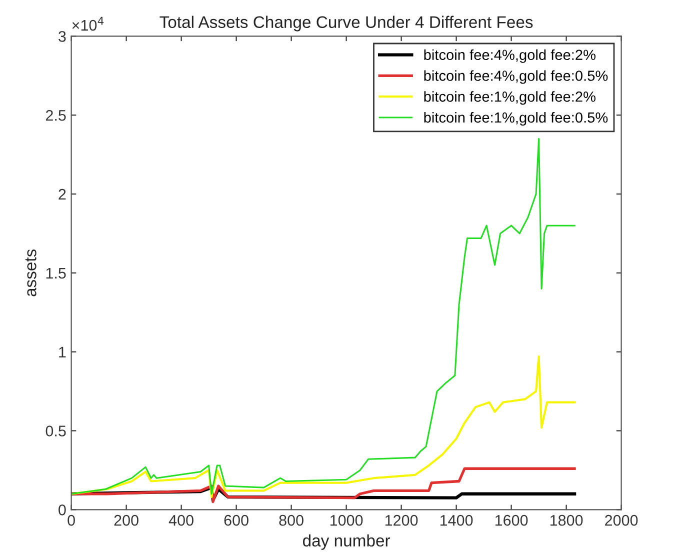 Image resolution: width=679 pixels, height=557 pixels. What do you see at coordinates (56, 273) in the screenshot?
I see `y-tick-label: 1.5` at bounding box center [56, 273].